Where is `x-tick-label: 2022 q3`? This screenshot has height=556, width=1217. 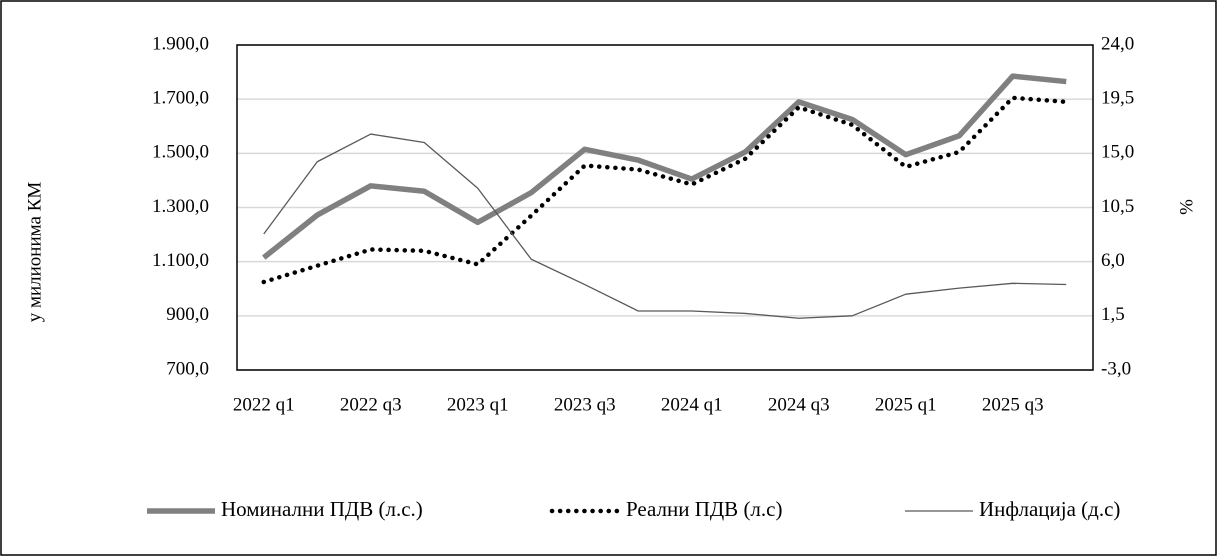 x-tick-label: 2022 q3 is located at coordinates (371, 404).